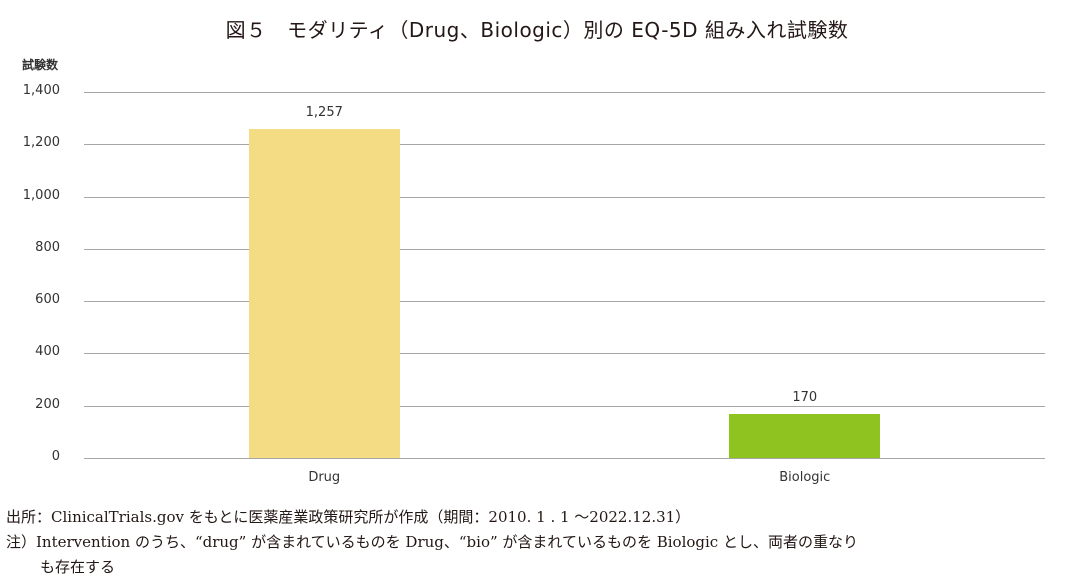 This screenshot has width=1074, height=587. What do you see at coordinates (78, 567) in the screenshot?
I see `footnote-line-2: も存在する` at bounding box center [78, 567].